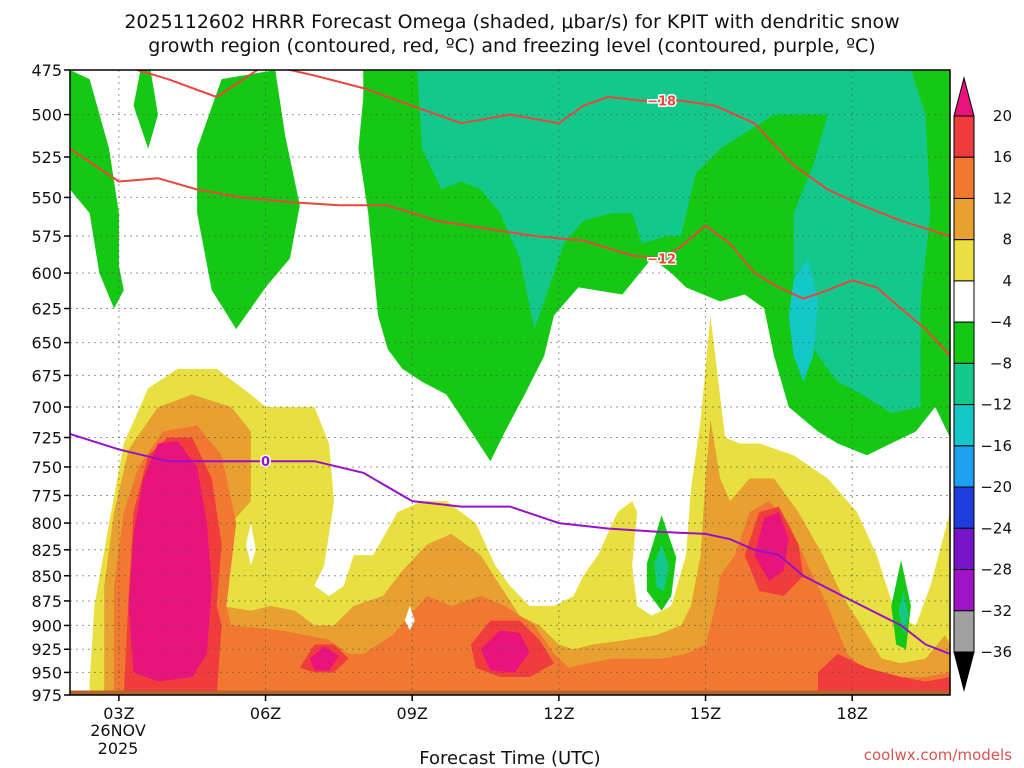 This screenshot has height=768, width=1024. What do you see at coordinates (46, 495) in the screenshot?
I see `y-tick-label: 775` at bounding box center [46, 495].